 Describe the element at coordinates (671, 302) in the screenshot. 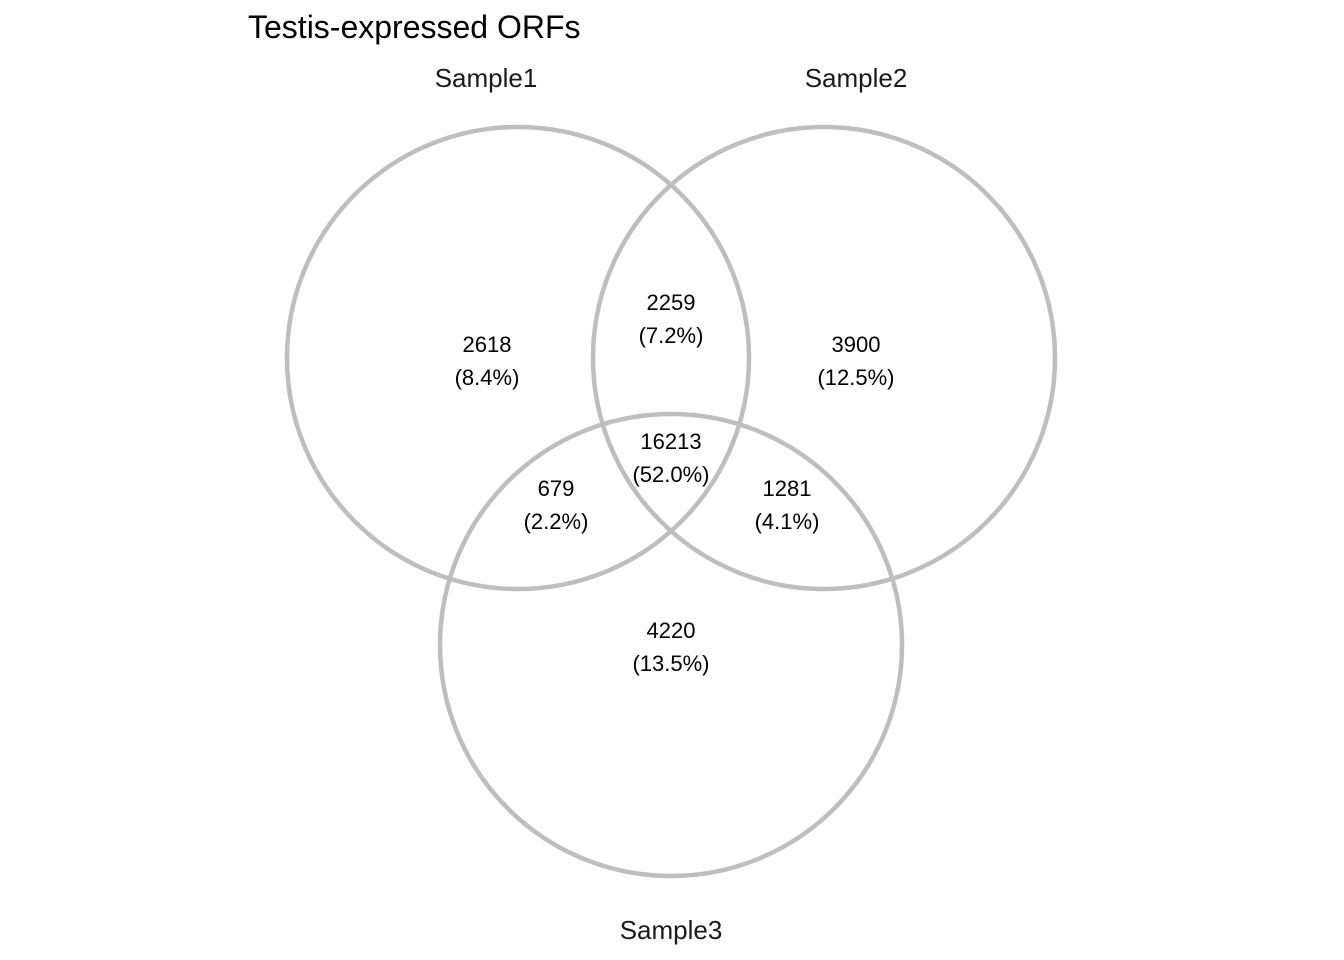

I see `region-sample1-sample2-count: 2259` at that location.